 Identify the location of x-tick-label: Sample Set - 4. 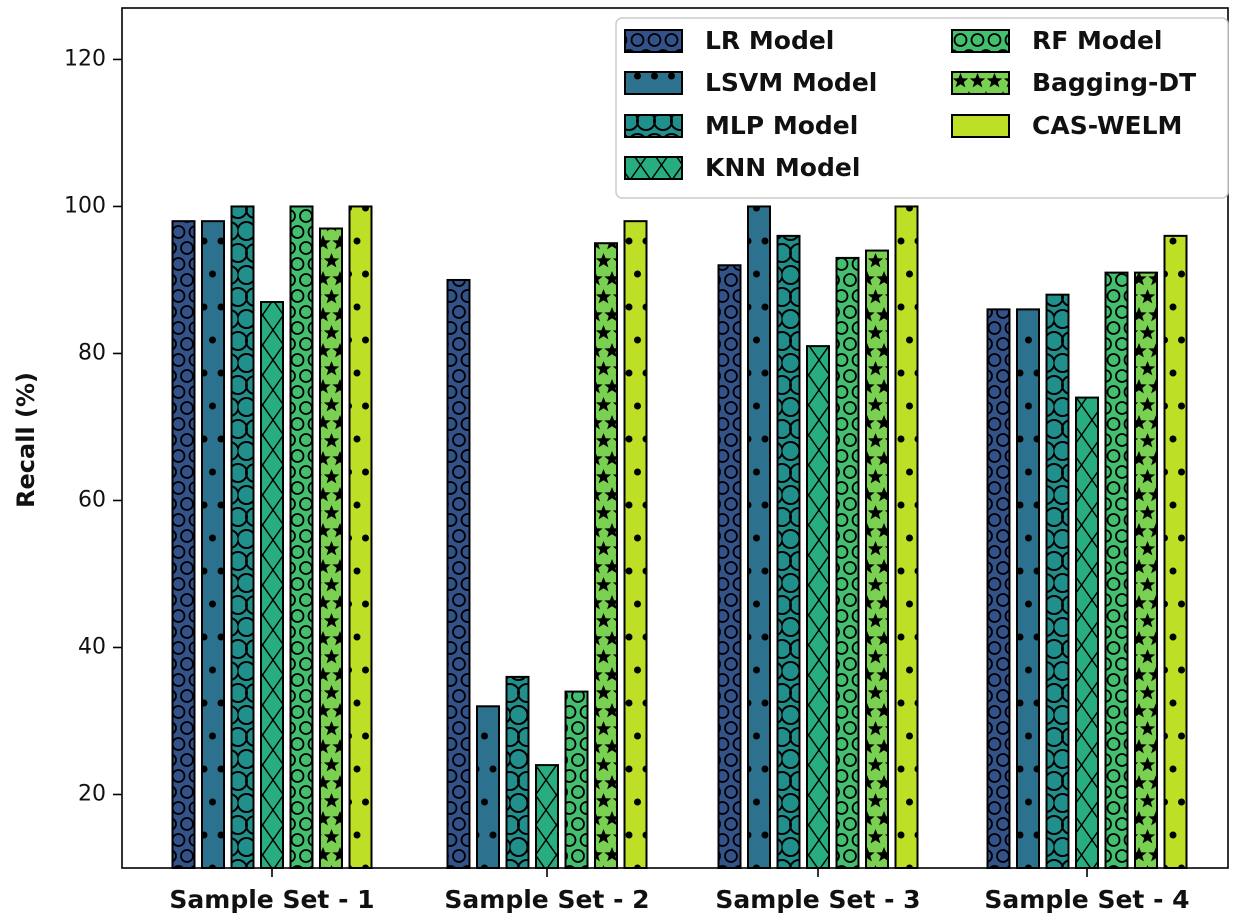
(1086, 899).